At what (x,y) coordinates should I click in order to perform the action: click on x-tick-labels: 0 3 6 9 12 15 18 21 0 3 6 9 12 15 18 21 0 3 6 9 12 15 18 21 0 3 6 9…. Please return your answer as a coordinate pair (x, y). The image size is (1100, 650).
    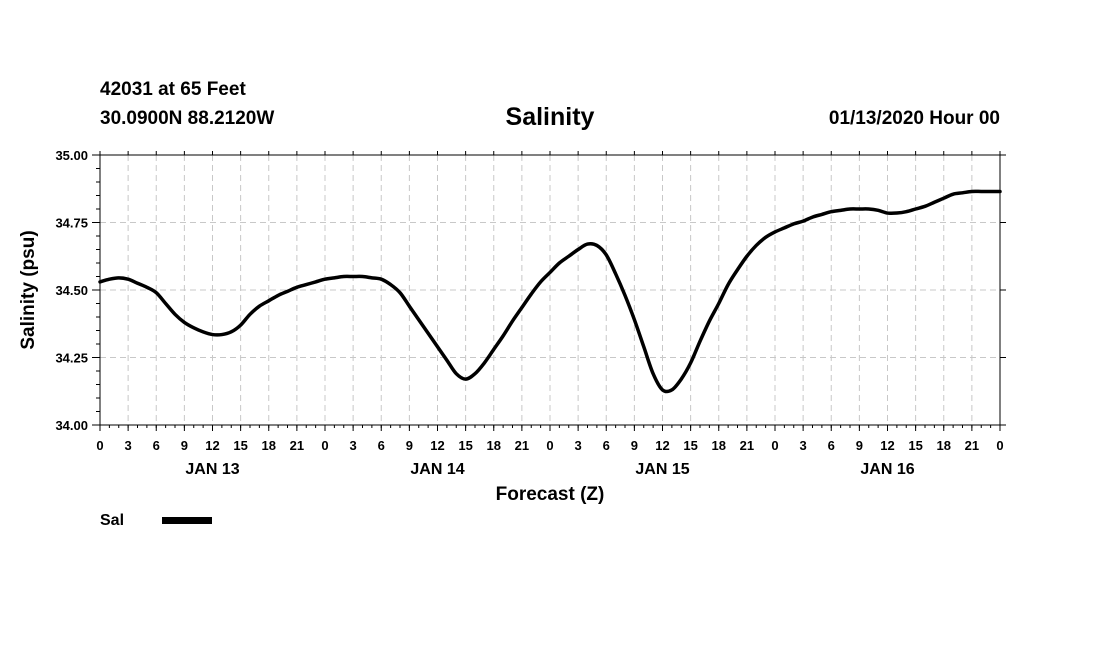
    Looking at the image, I should click on (549, 445).